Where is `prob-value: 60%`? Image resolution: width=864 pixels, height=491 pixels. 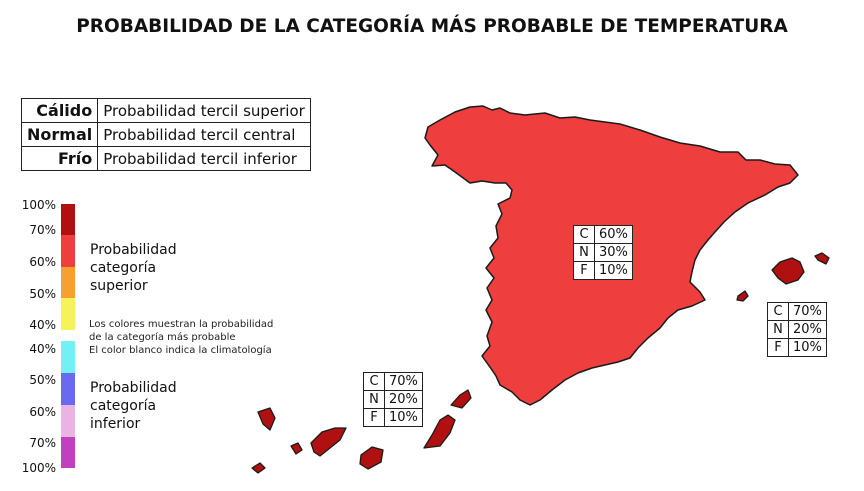
prob-value: 60% is located at coordinates (613, 234).